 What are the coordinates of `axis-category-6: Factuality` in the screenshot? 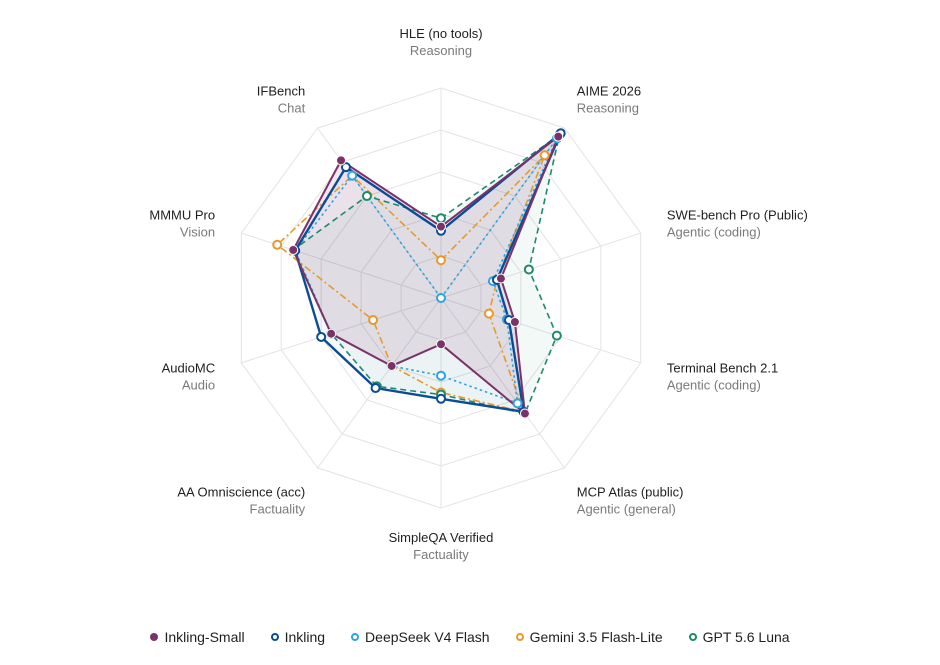 It's located at (278, 509).